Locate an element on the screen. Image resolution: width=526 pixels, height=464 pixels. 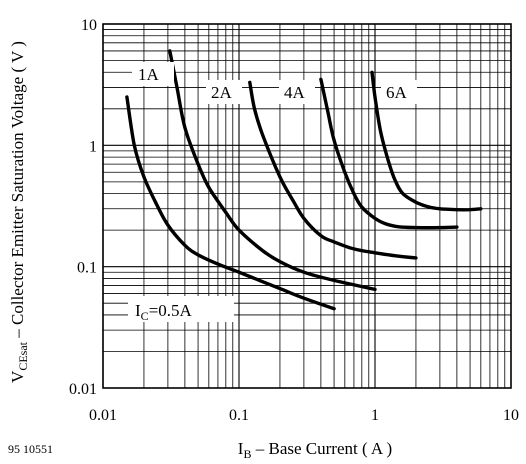
y-tick-label: 1 is located at coordinates (93, 146).